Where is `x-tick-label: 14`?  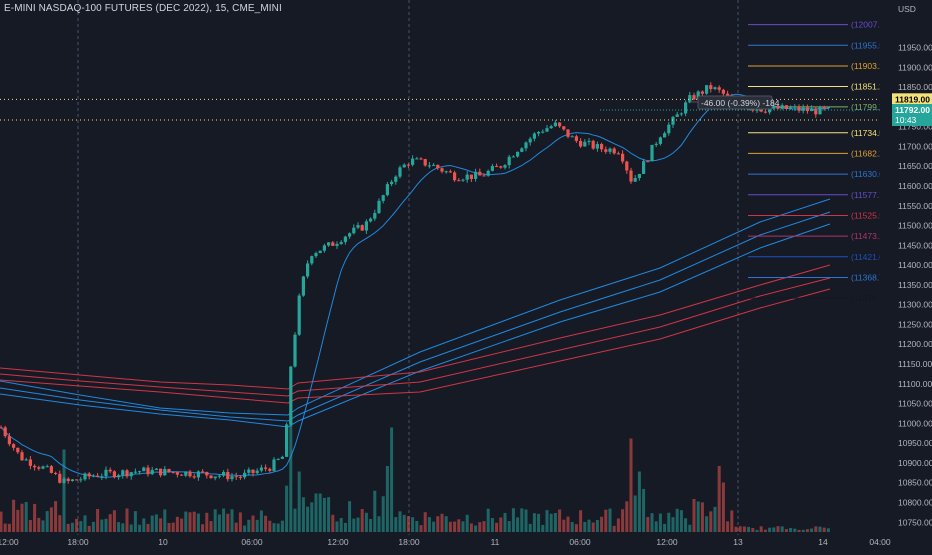 x-tick-label: 14 is located at coordinates (823, 542).